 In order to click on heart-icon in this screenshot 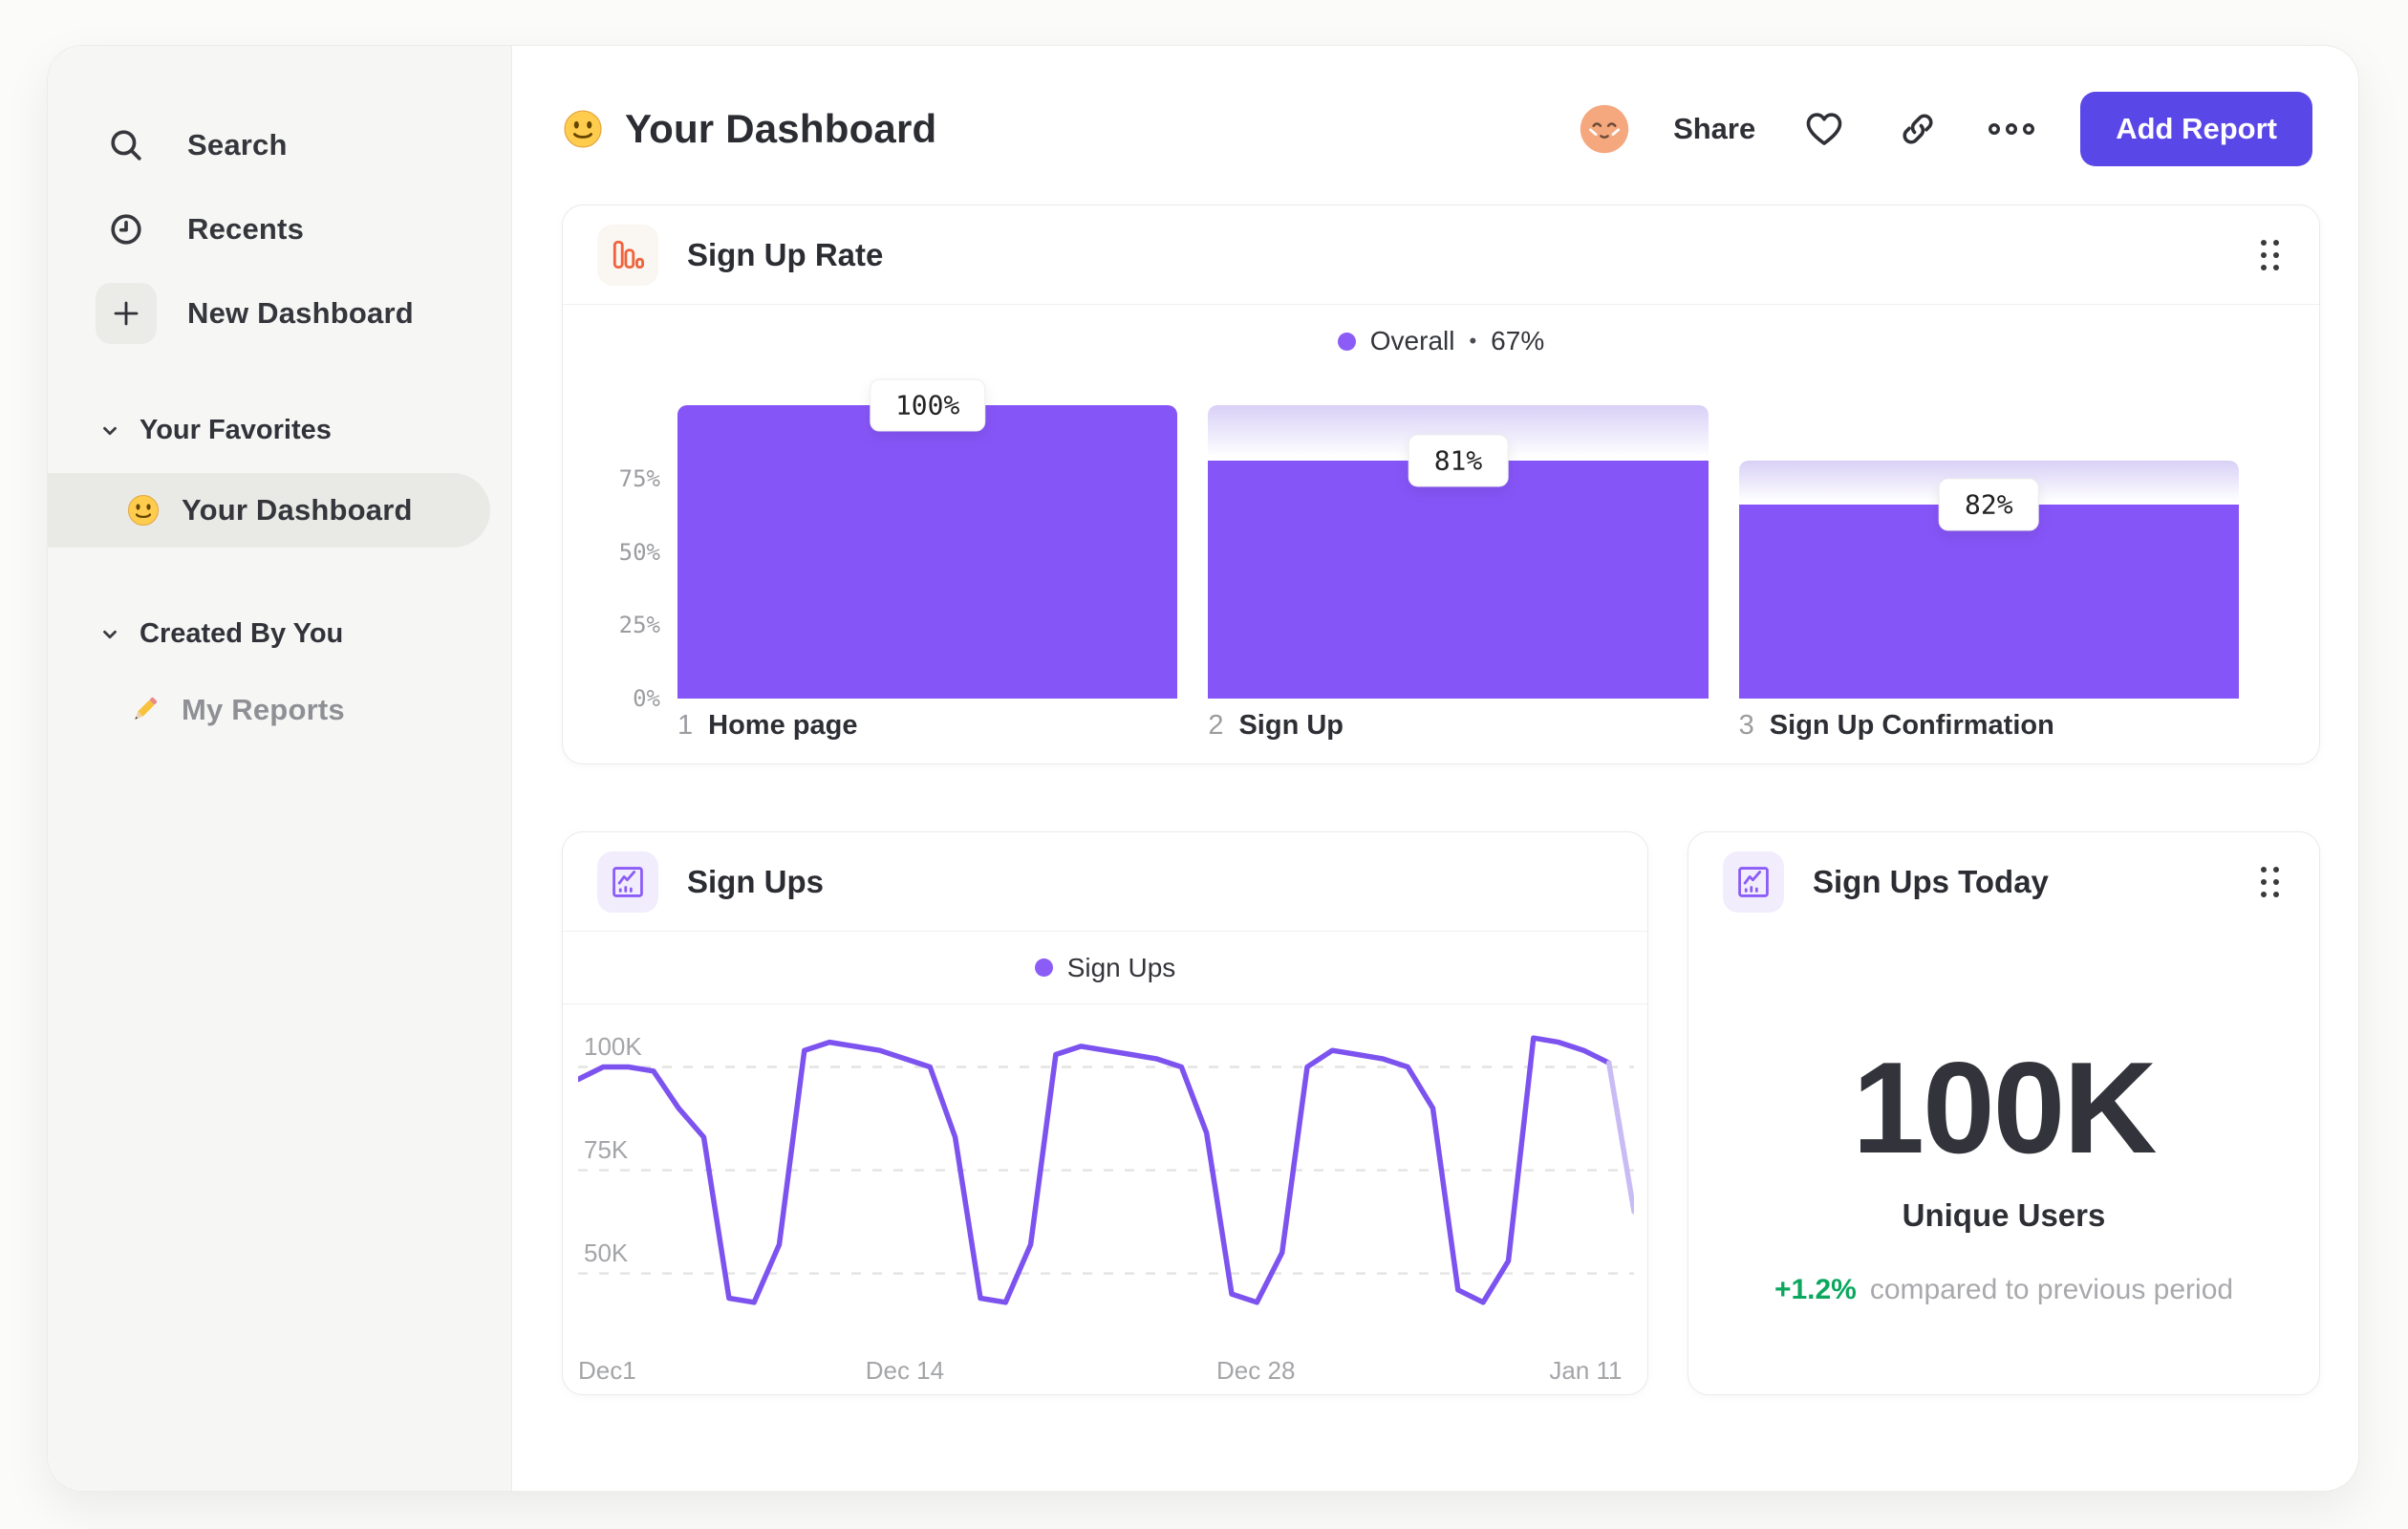, I will do `click(1824, 129)`.